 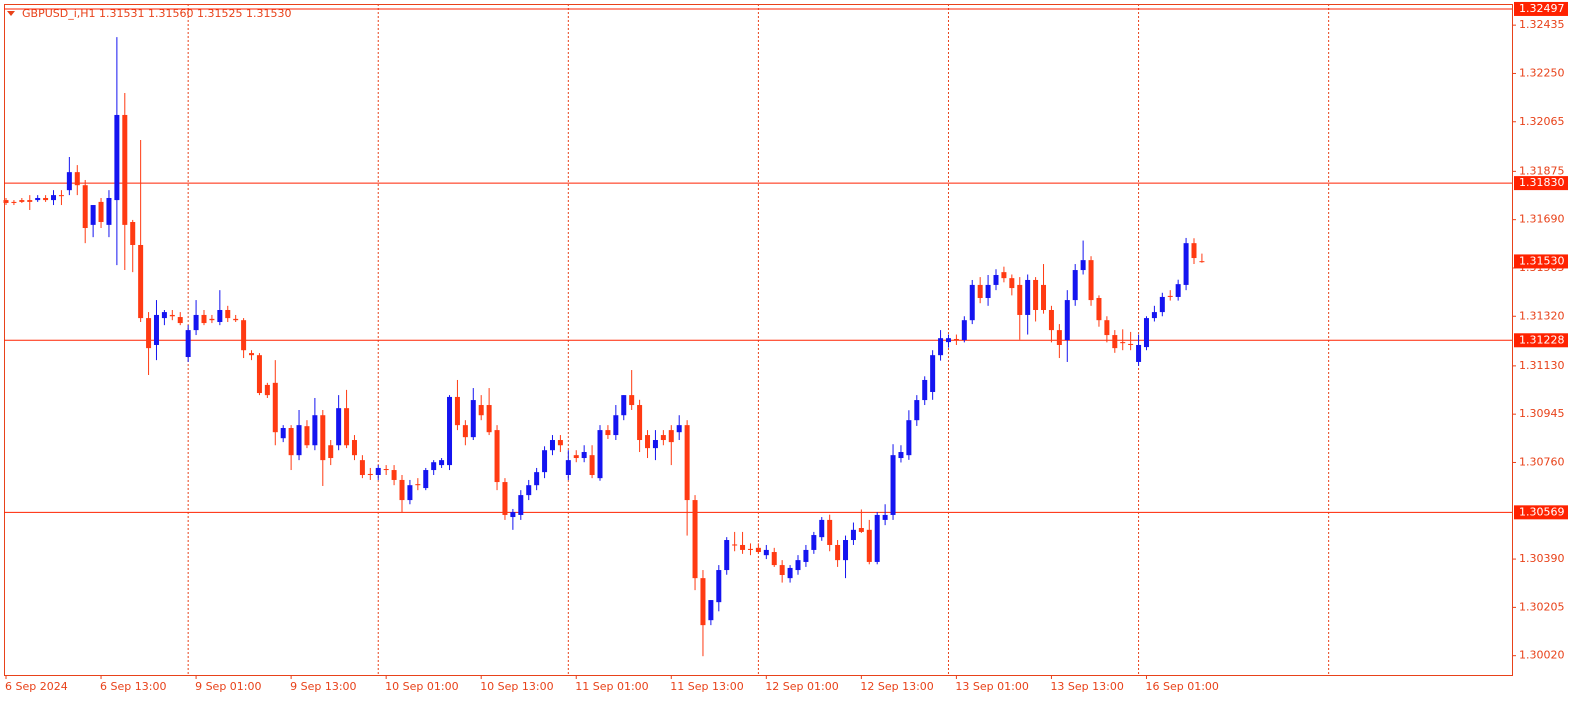 I want to click on y-tick-label: 1.31690, so click(x=1542, y=219).